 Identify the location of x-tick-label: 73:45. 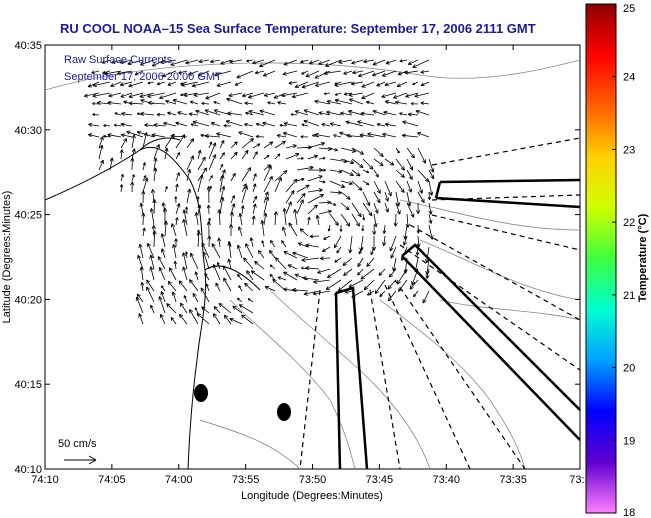
(380, 480).